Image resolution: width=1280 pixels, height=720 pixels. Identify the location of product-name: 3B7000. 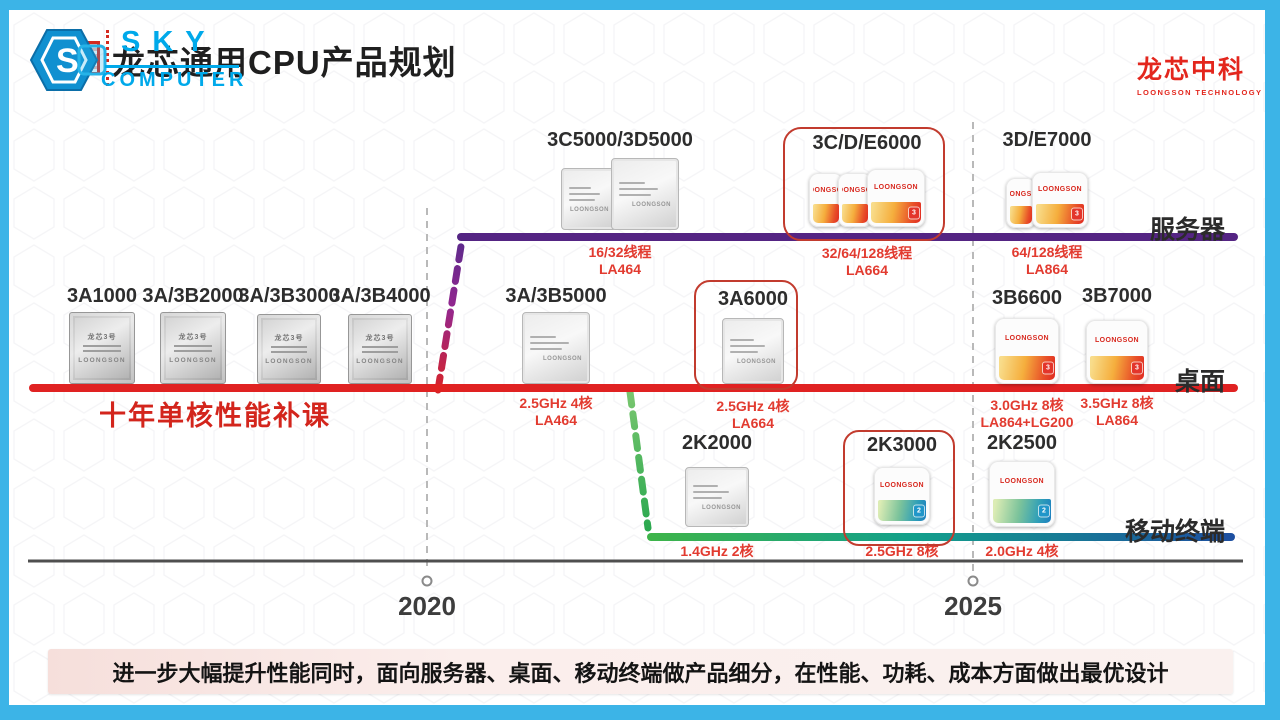
(1117, 296).